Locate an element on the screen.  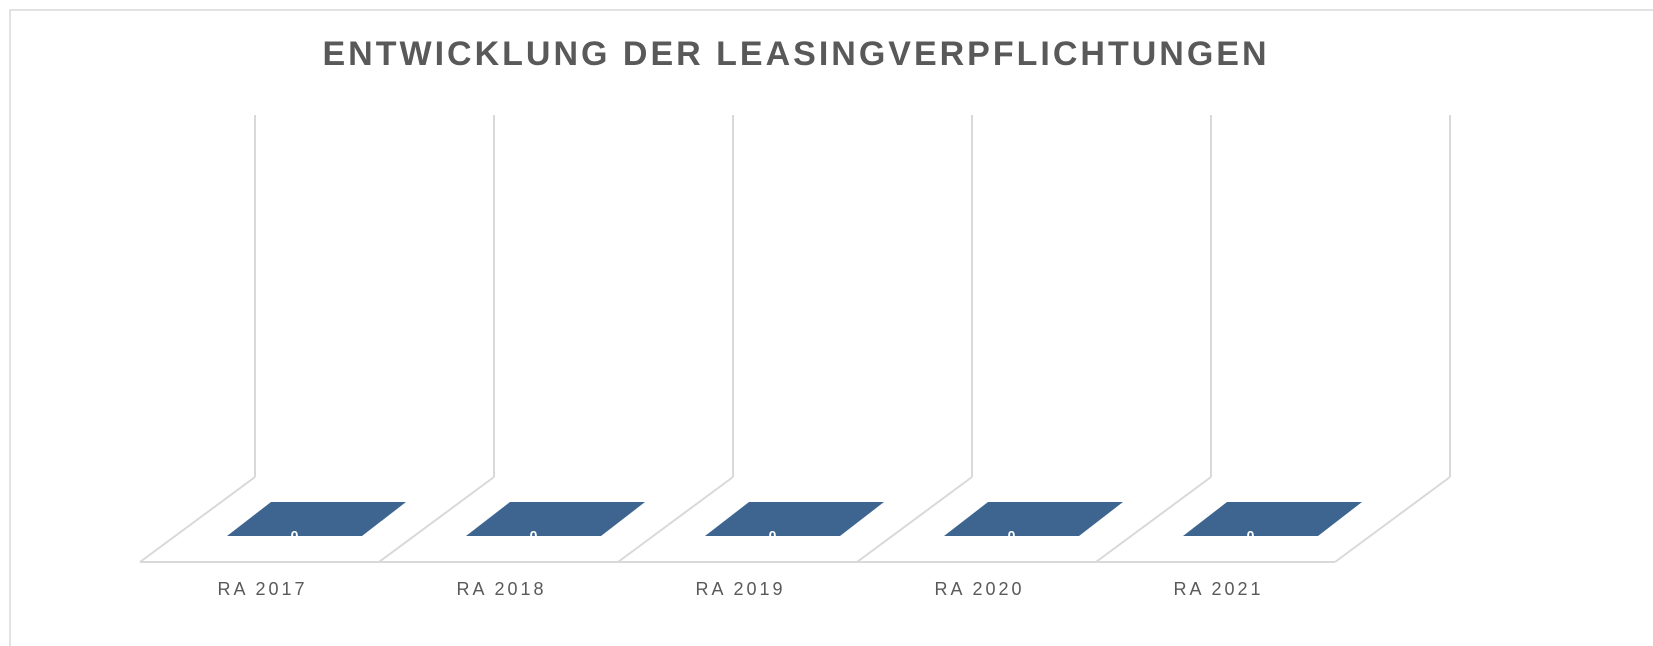
x-tick-label: RA 2021 is located at coordinates (1218, 589).